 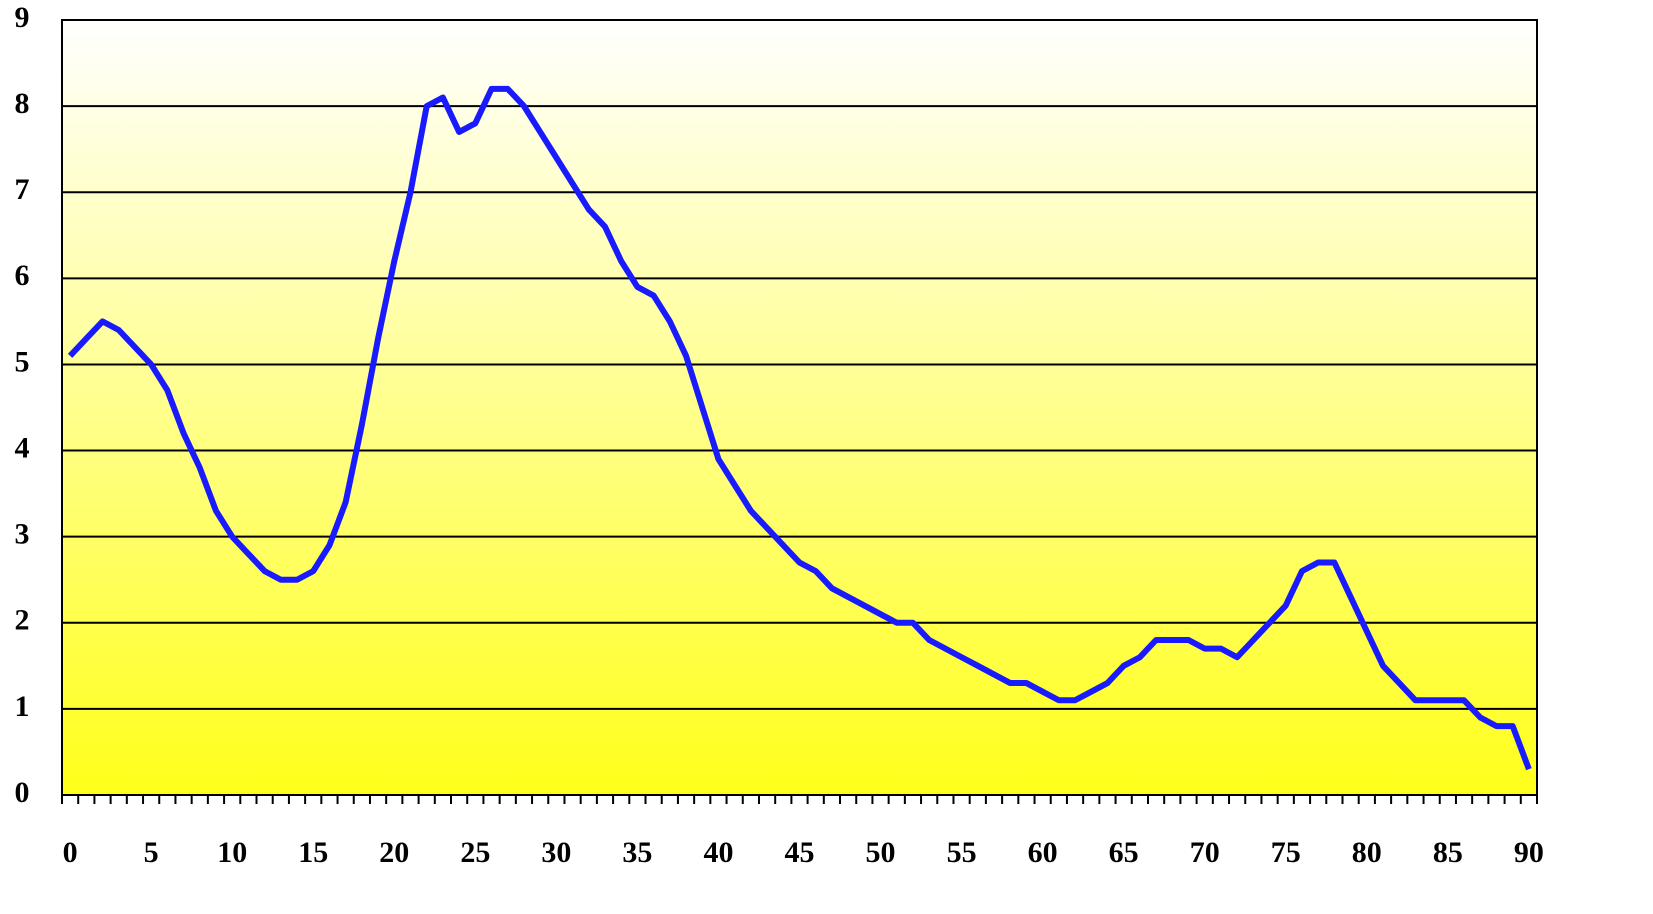 What do you see at coordinates (22, 275) in the screenshot?
I see `y-tick-label: 6` at bounding box center [22, 275].